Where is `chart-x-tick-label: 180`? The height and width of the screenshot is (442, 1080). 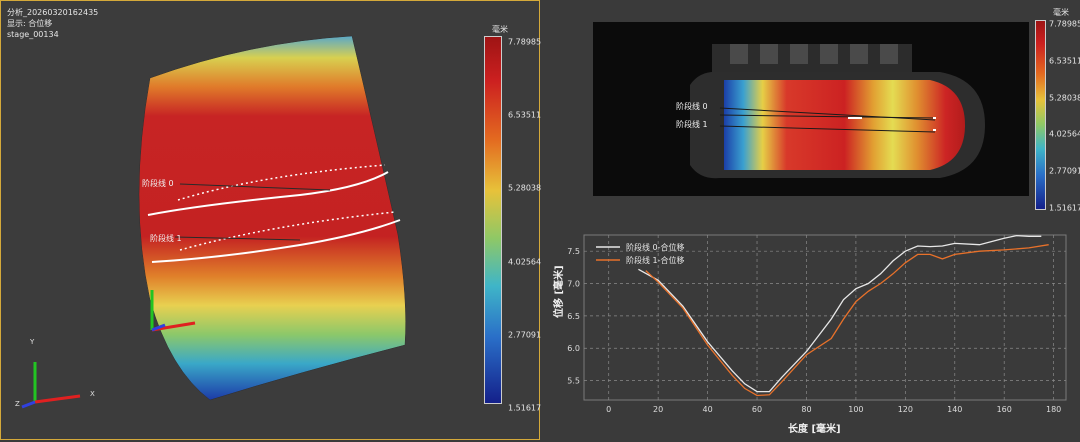 chart-x-tick-label: 180 is located at coordinates (1053, 409).